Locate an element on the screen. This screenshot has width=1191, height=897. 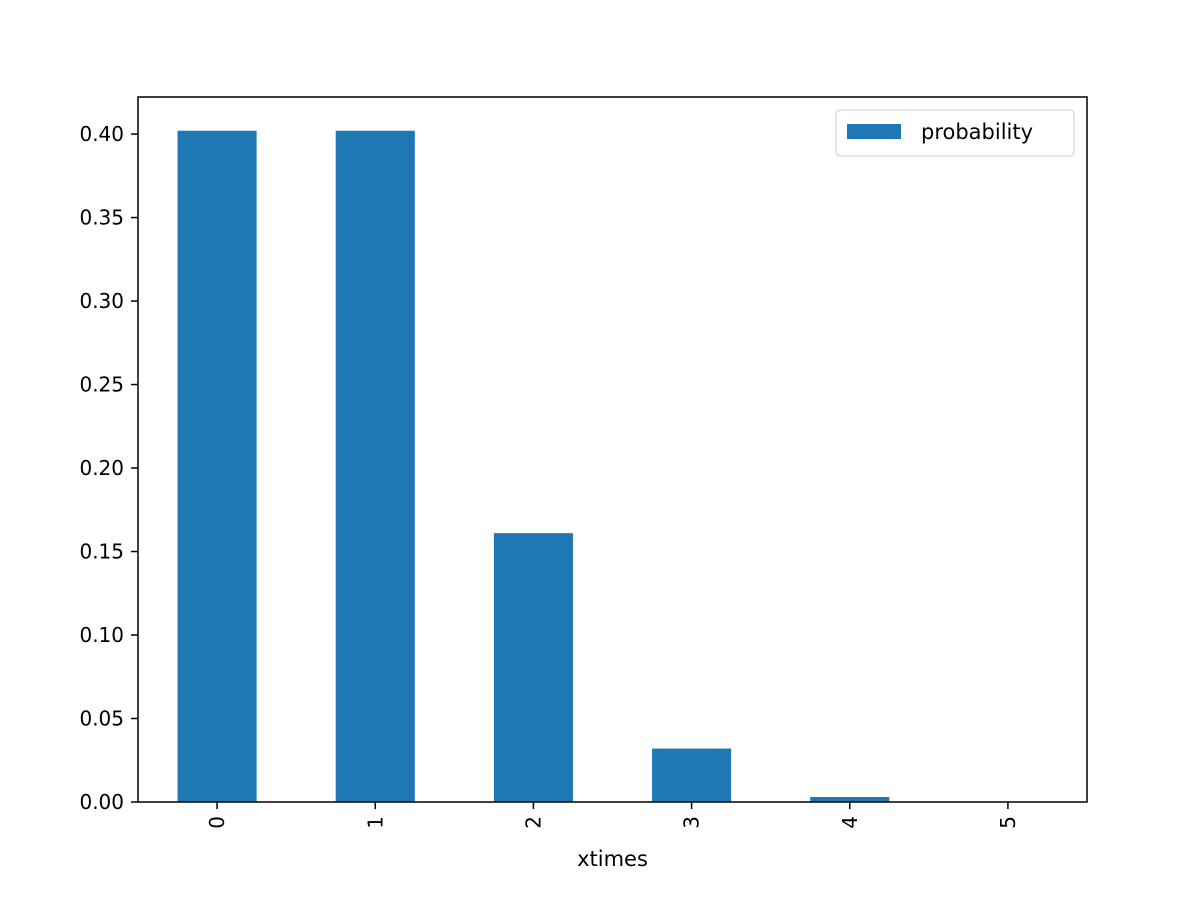
y-tick-label: 0.40 is located at coordinates (101, 134).